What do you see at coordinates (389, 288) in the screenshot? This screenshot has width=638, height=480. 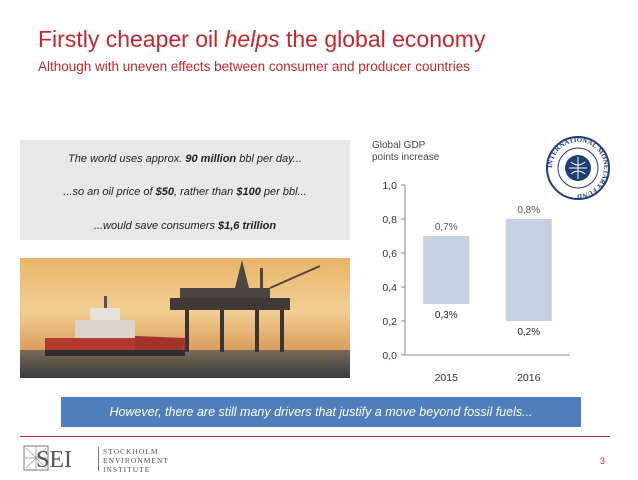 I see `y-tick-label: 0,4` at bounding box center [389, 288].